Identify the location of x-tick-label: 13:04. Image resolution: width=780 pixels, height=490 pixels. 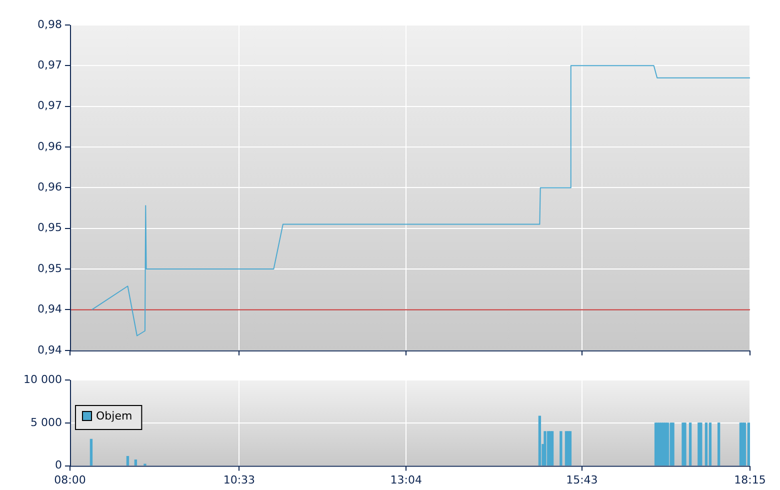
(406, 479).